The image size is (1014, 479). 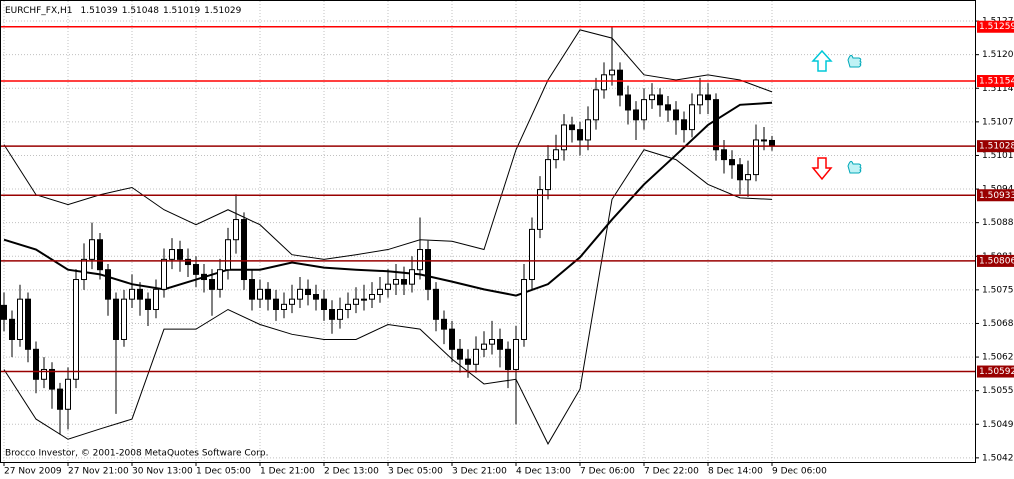 What do you see at coordinates (351, 472) in the screenshot?
I see `x-tick-label: 2 Dec 13:00` at bounding box center [351, 472].